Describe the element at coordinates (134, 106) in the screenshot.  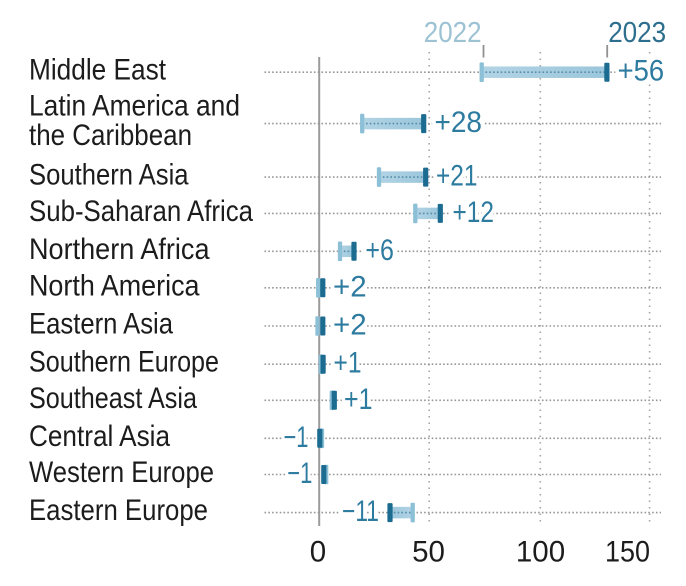
I see `svg-text: Latin America and` at that location.